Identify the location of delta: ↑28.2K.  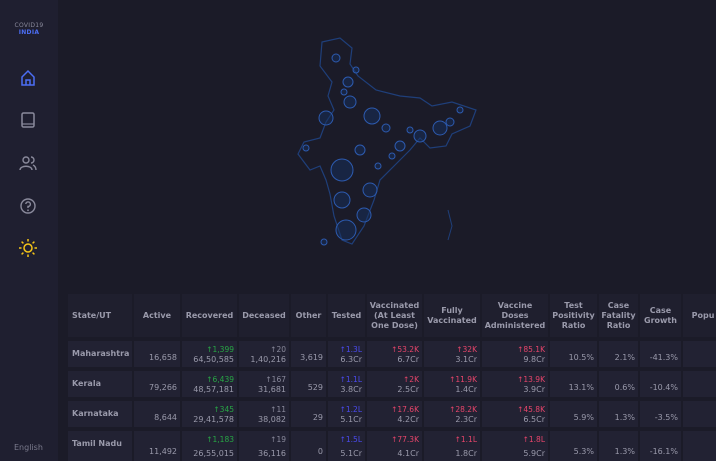
(463, 409).